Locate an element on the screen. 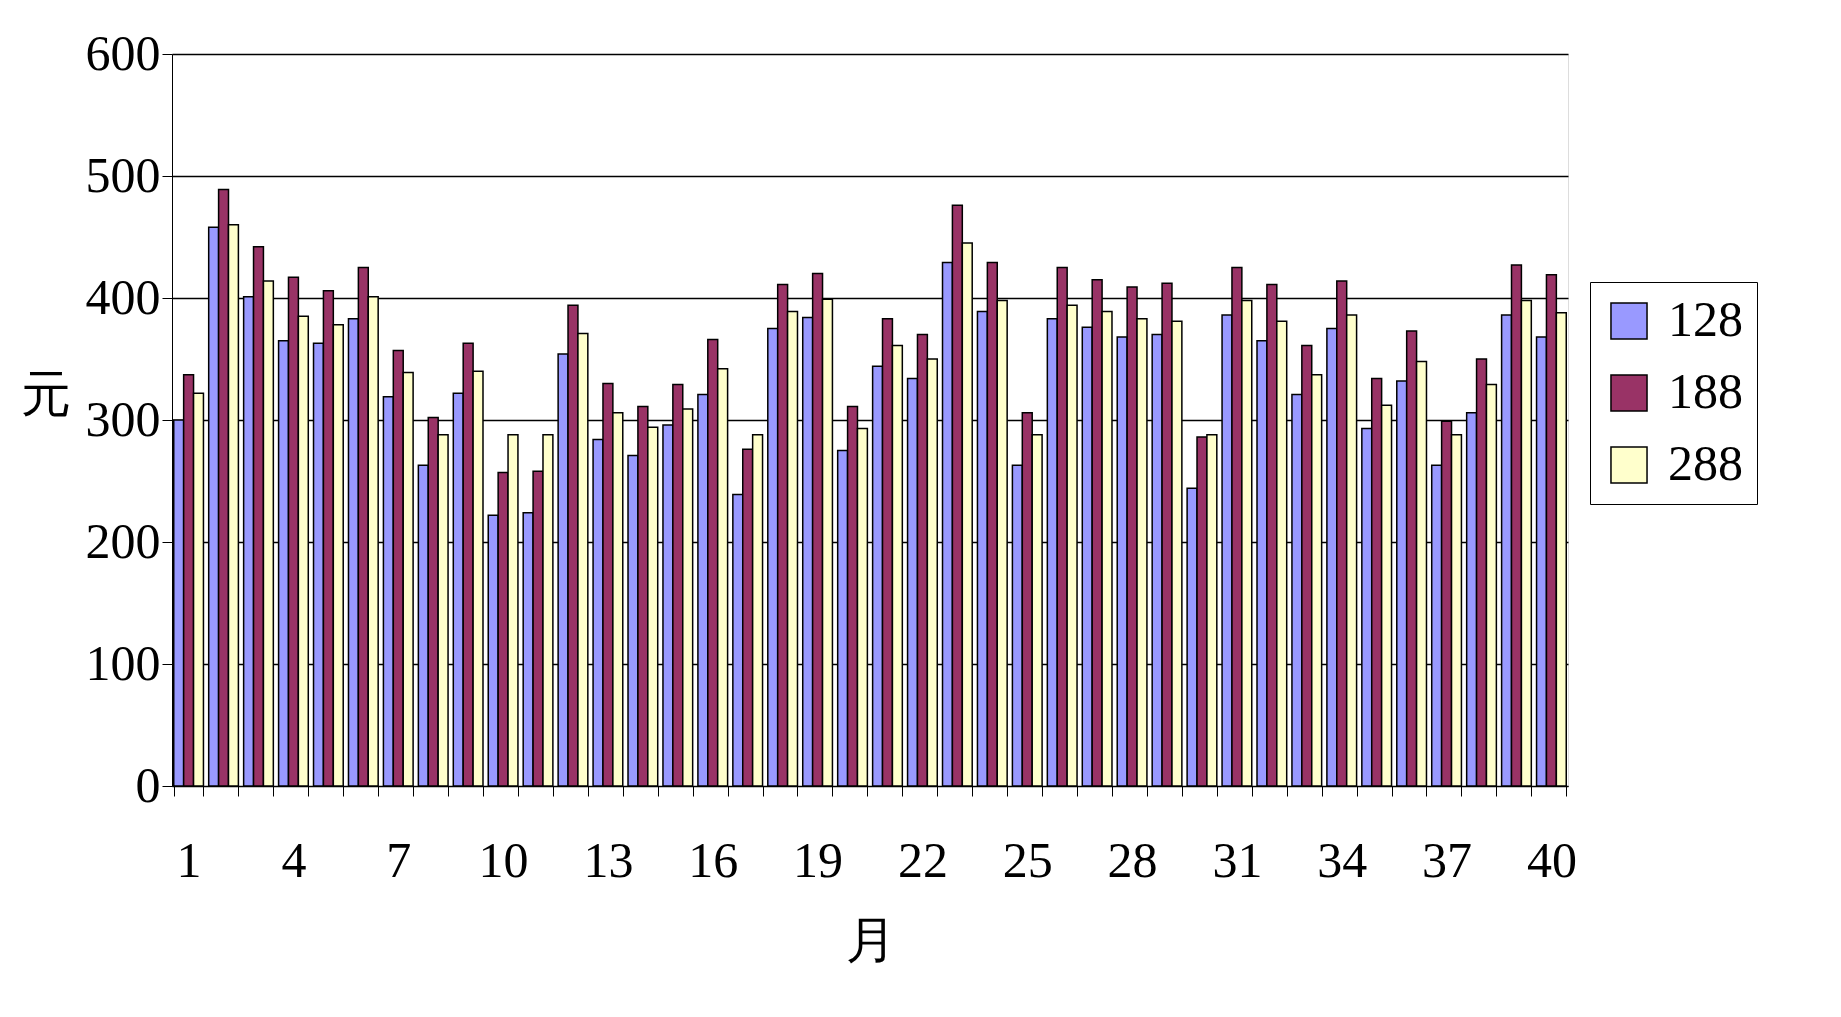 Image resolution: width=1841 pixels, height=1017 pixels. legend-label: 128 is located at coordinates (1705, 319).